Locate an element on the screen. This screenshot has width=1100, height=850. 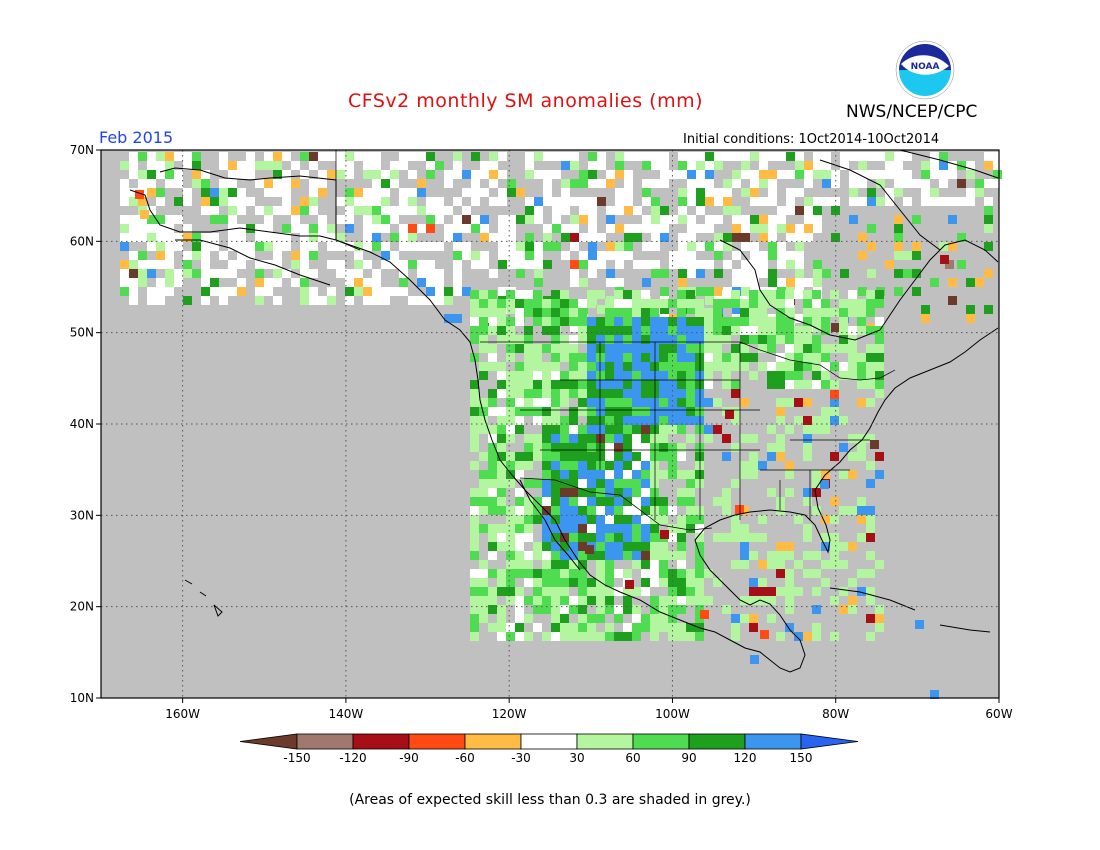
noaa-logo: NOAA is located at coordinates (925, 70).